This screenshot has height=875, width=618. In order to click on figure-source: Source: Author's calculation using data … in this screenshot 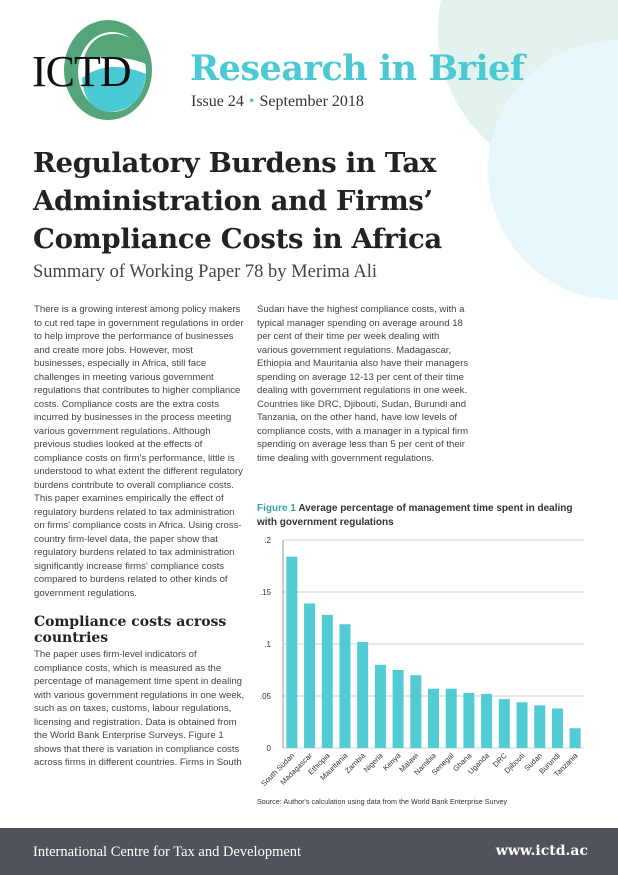, I will do `click(382, 801)`.